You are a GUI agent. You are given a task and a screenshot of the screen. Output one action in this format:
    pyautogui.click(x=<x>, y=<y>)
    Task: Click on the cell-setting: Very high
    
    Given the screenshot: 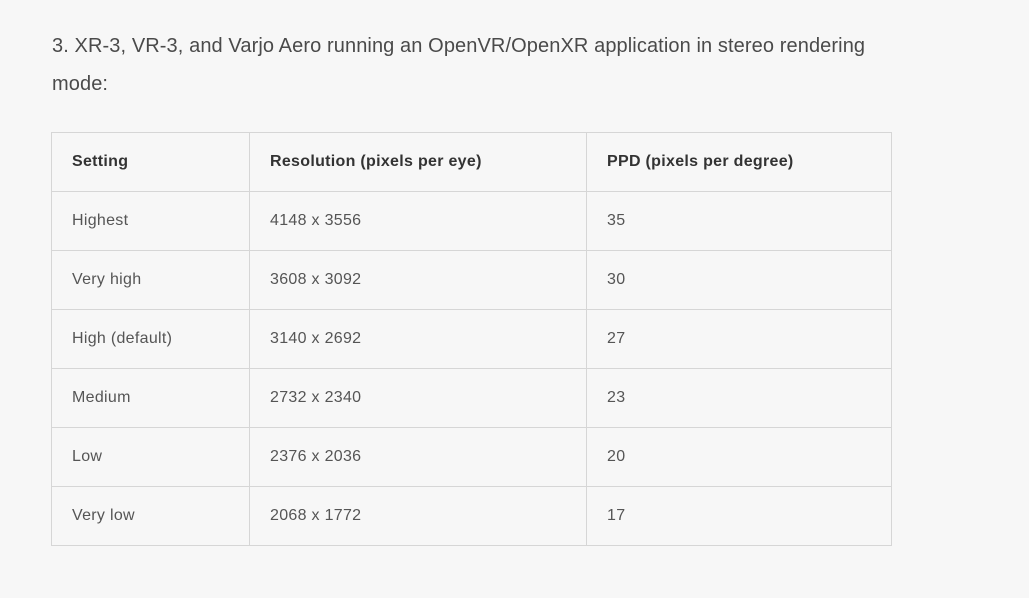 What is the action you would take?
    pyautogui.click(x=150, y=280)
    